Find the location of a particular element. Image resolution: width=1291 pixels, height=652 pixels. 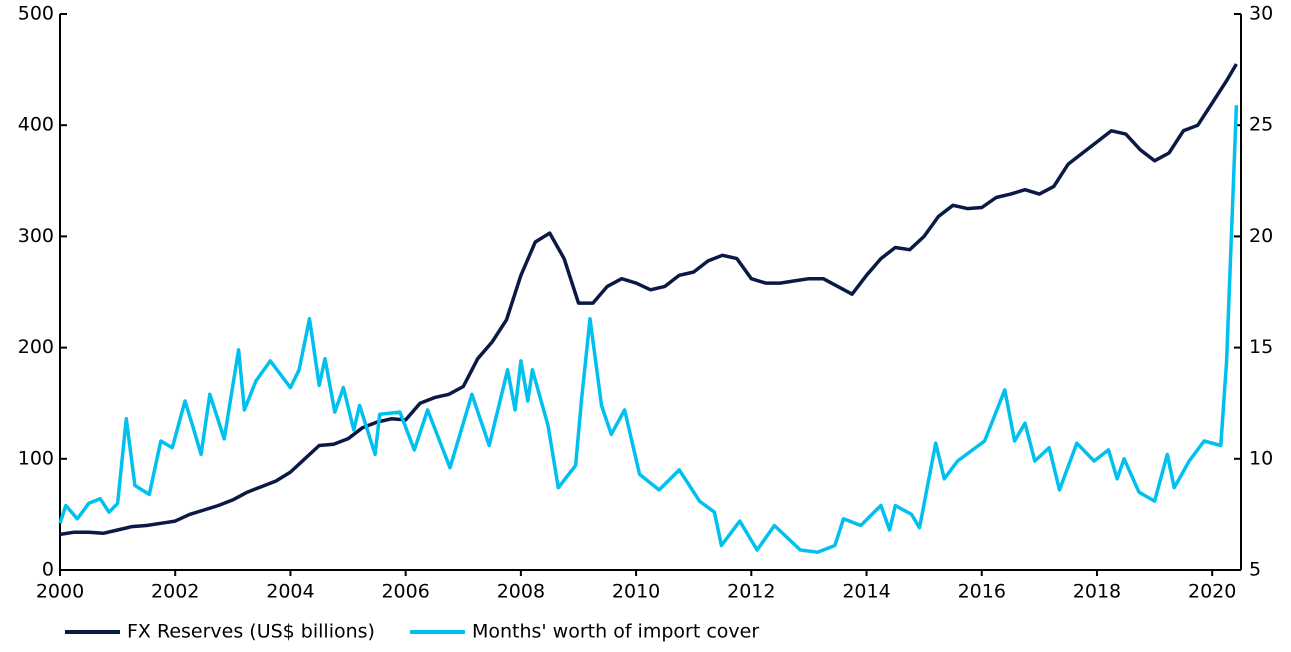

x-tick-label: 2010 is located at coordinates (636, 592).